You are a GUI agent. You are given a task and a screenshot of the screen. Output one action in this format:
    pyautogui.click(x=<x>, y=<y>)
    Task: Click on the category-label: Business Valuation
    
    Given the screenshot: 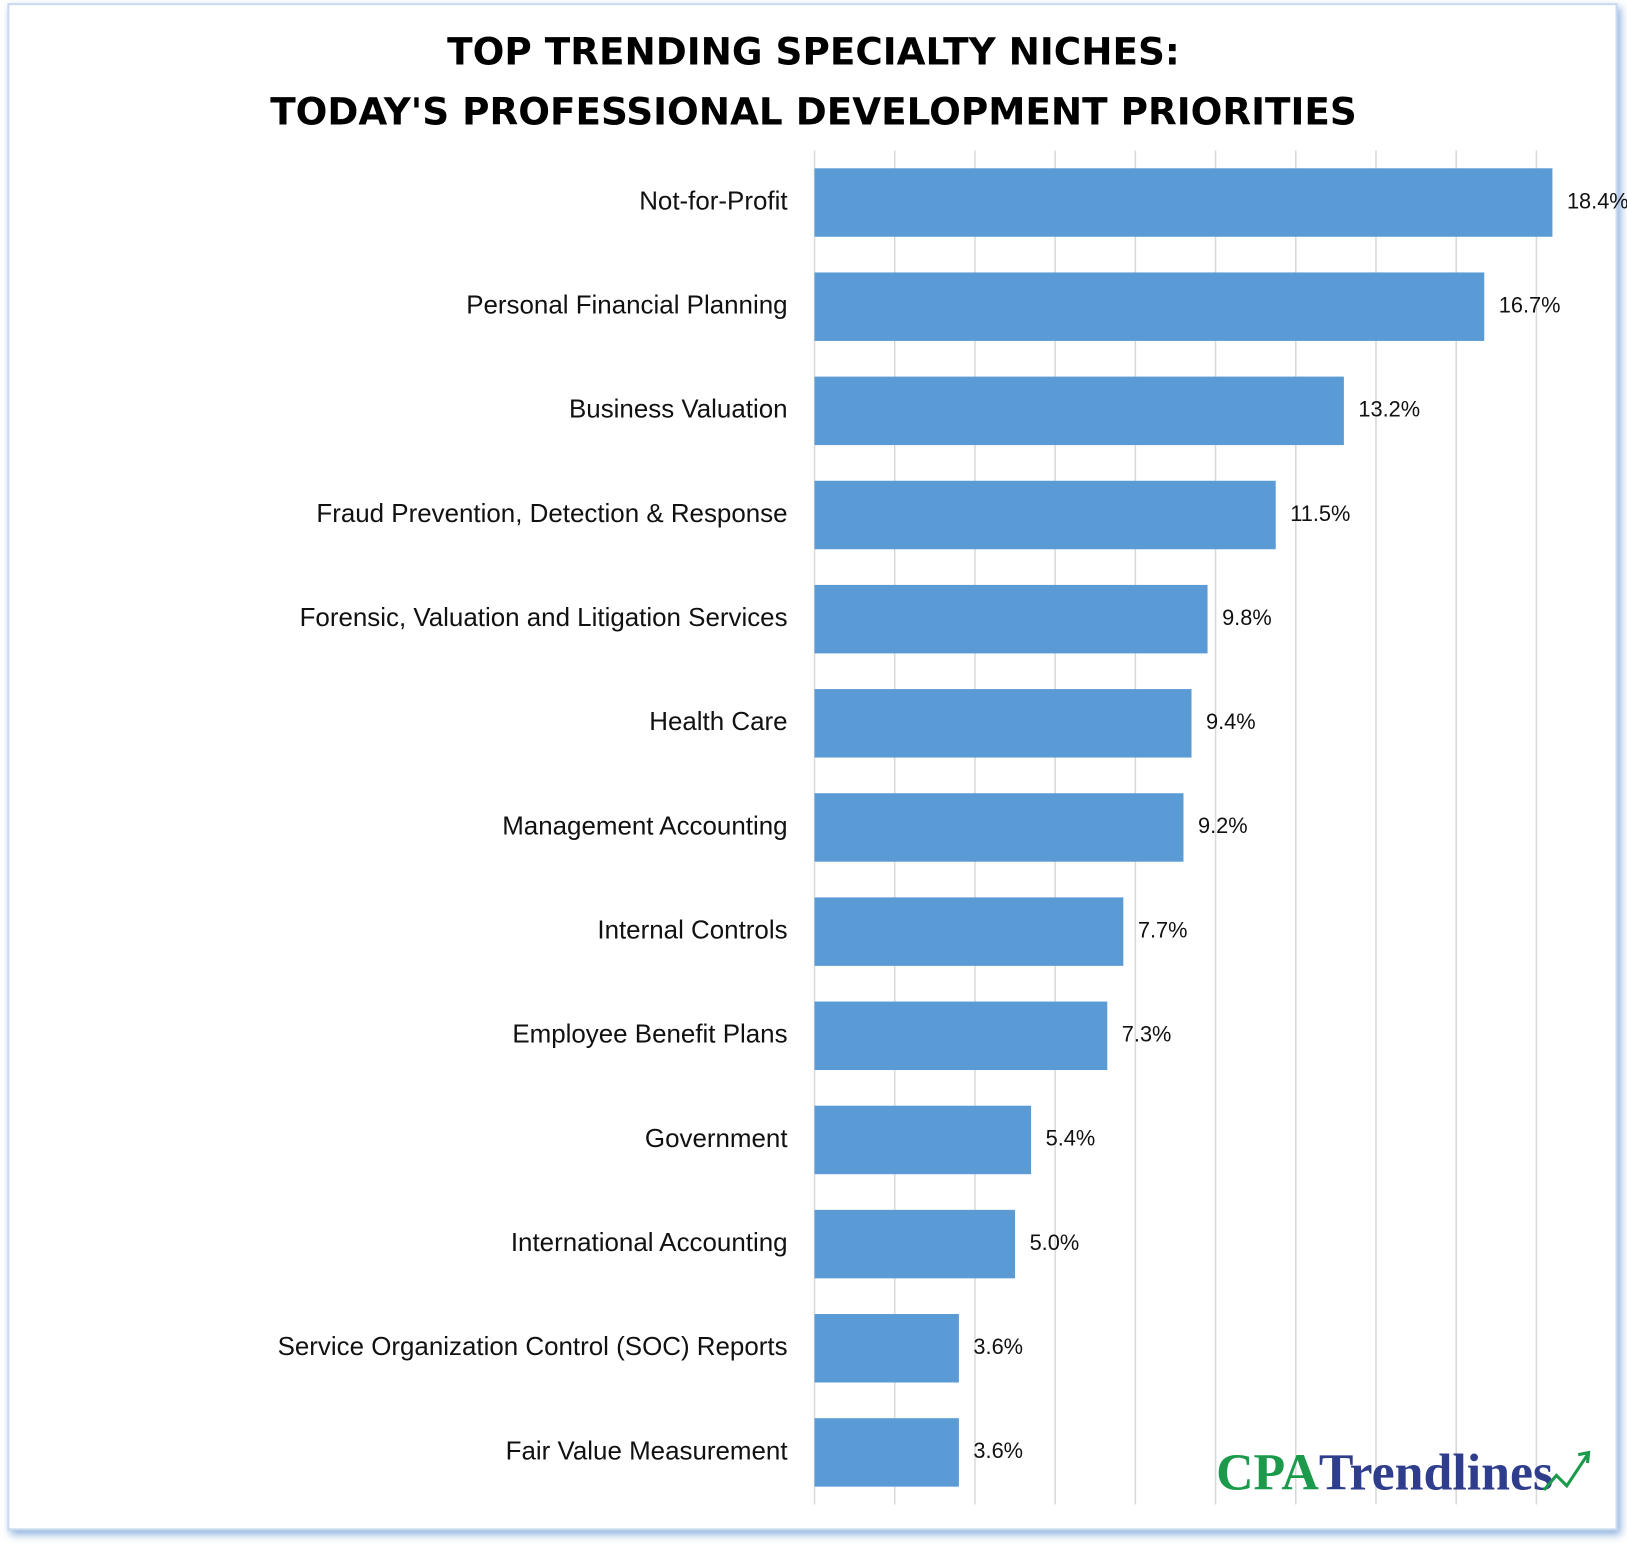 What is the action you would take?
    pyautogui.click(x=678, y=410)
    